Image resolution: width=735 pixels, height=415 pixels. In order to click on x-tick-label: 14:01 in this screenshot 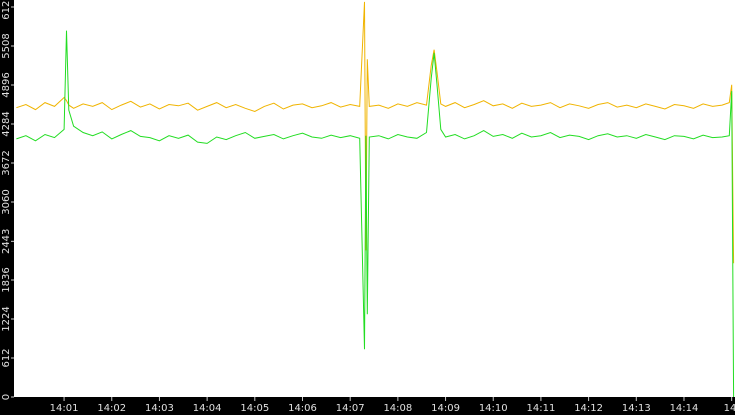, I will do `click(64, 408)`.